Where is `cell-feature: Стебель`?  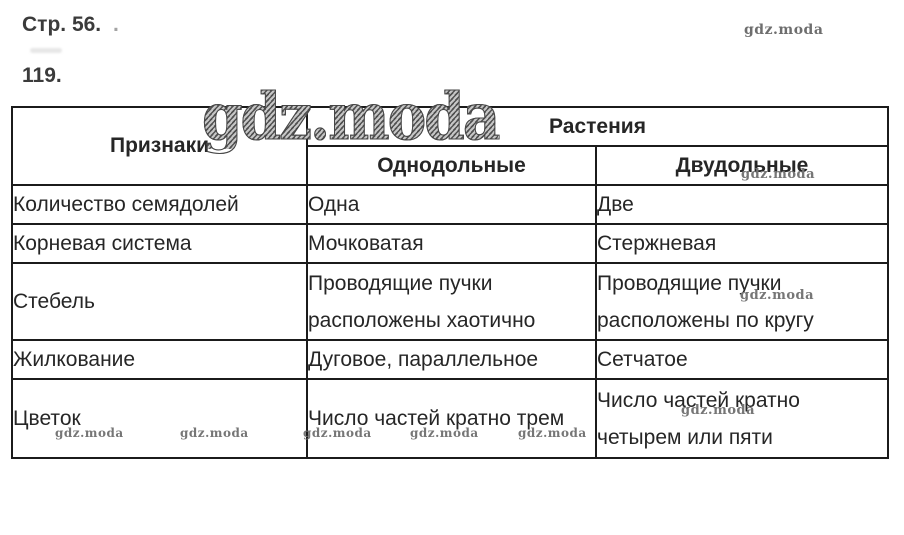
cell-feature: Стебель is located at coordinates (159, 301).